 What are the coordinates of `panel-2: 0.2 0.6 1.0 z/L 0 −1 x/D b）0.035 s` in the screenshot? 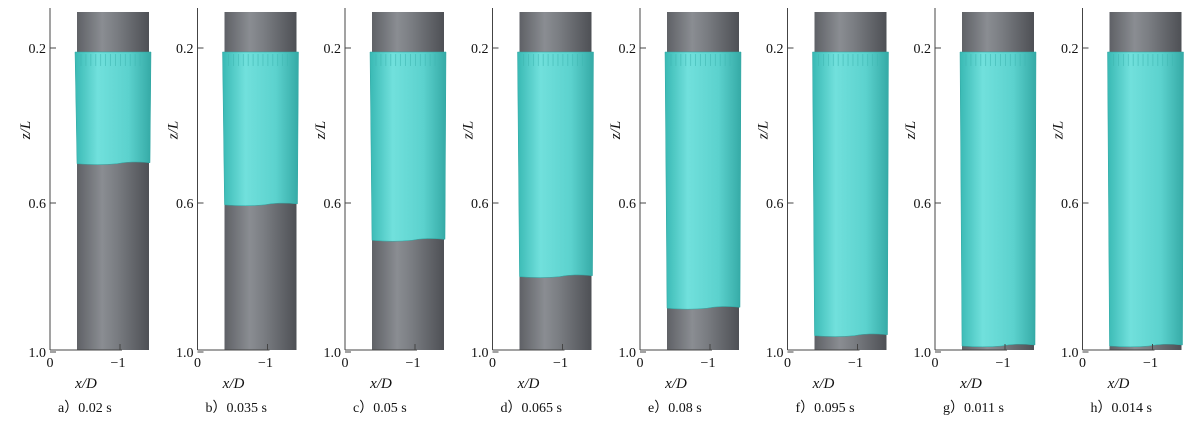 It's located at (232, 212).